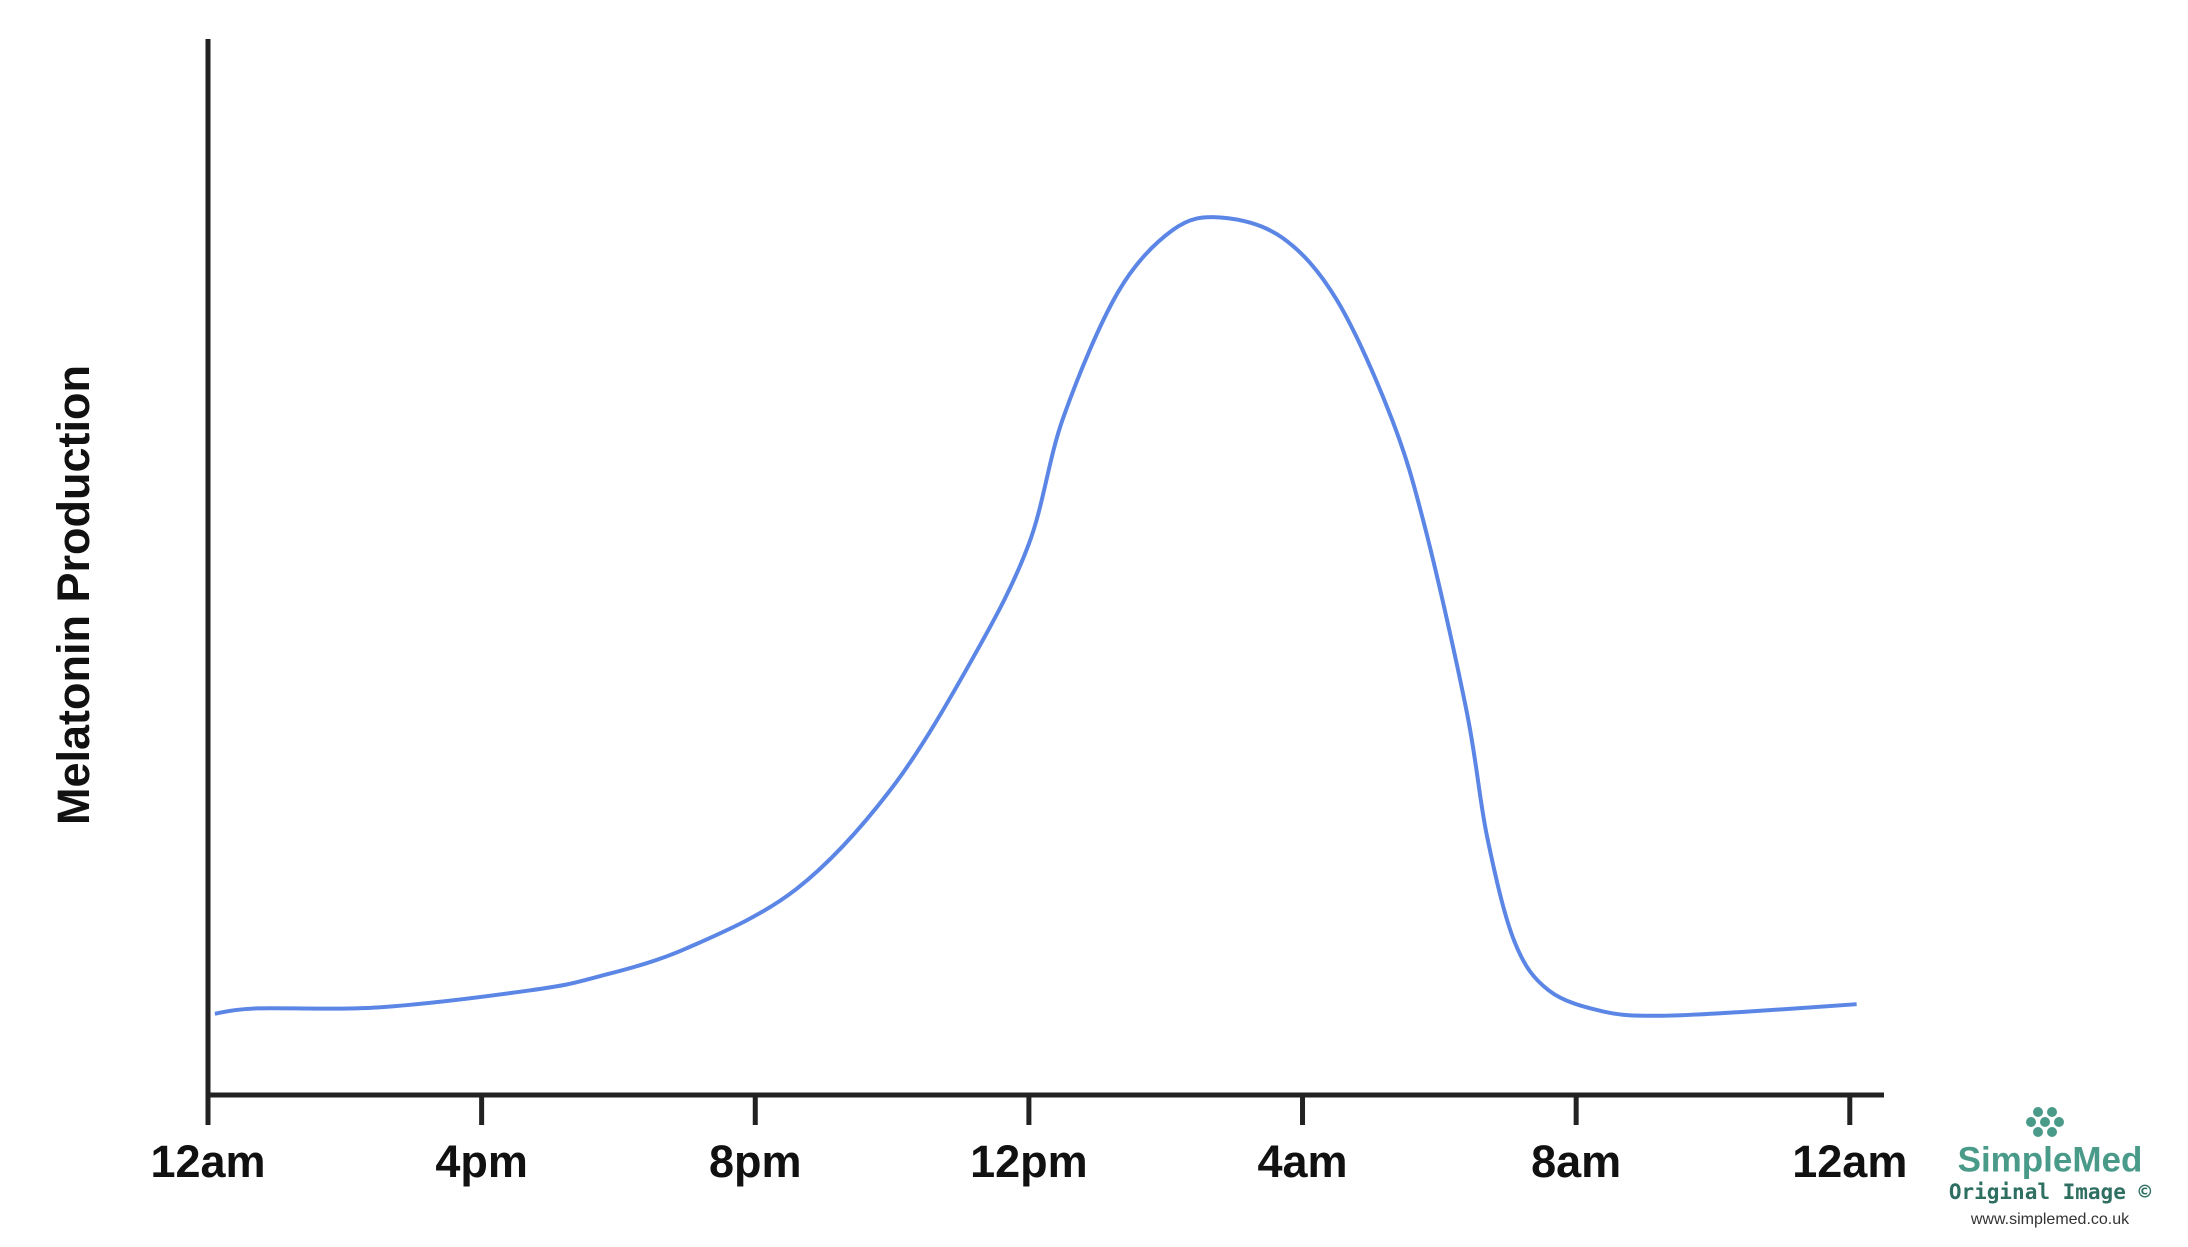 This screenshot has width=2188, height=1247. I want to click on x-tick-label: 8am, so click(1576, 1161).